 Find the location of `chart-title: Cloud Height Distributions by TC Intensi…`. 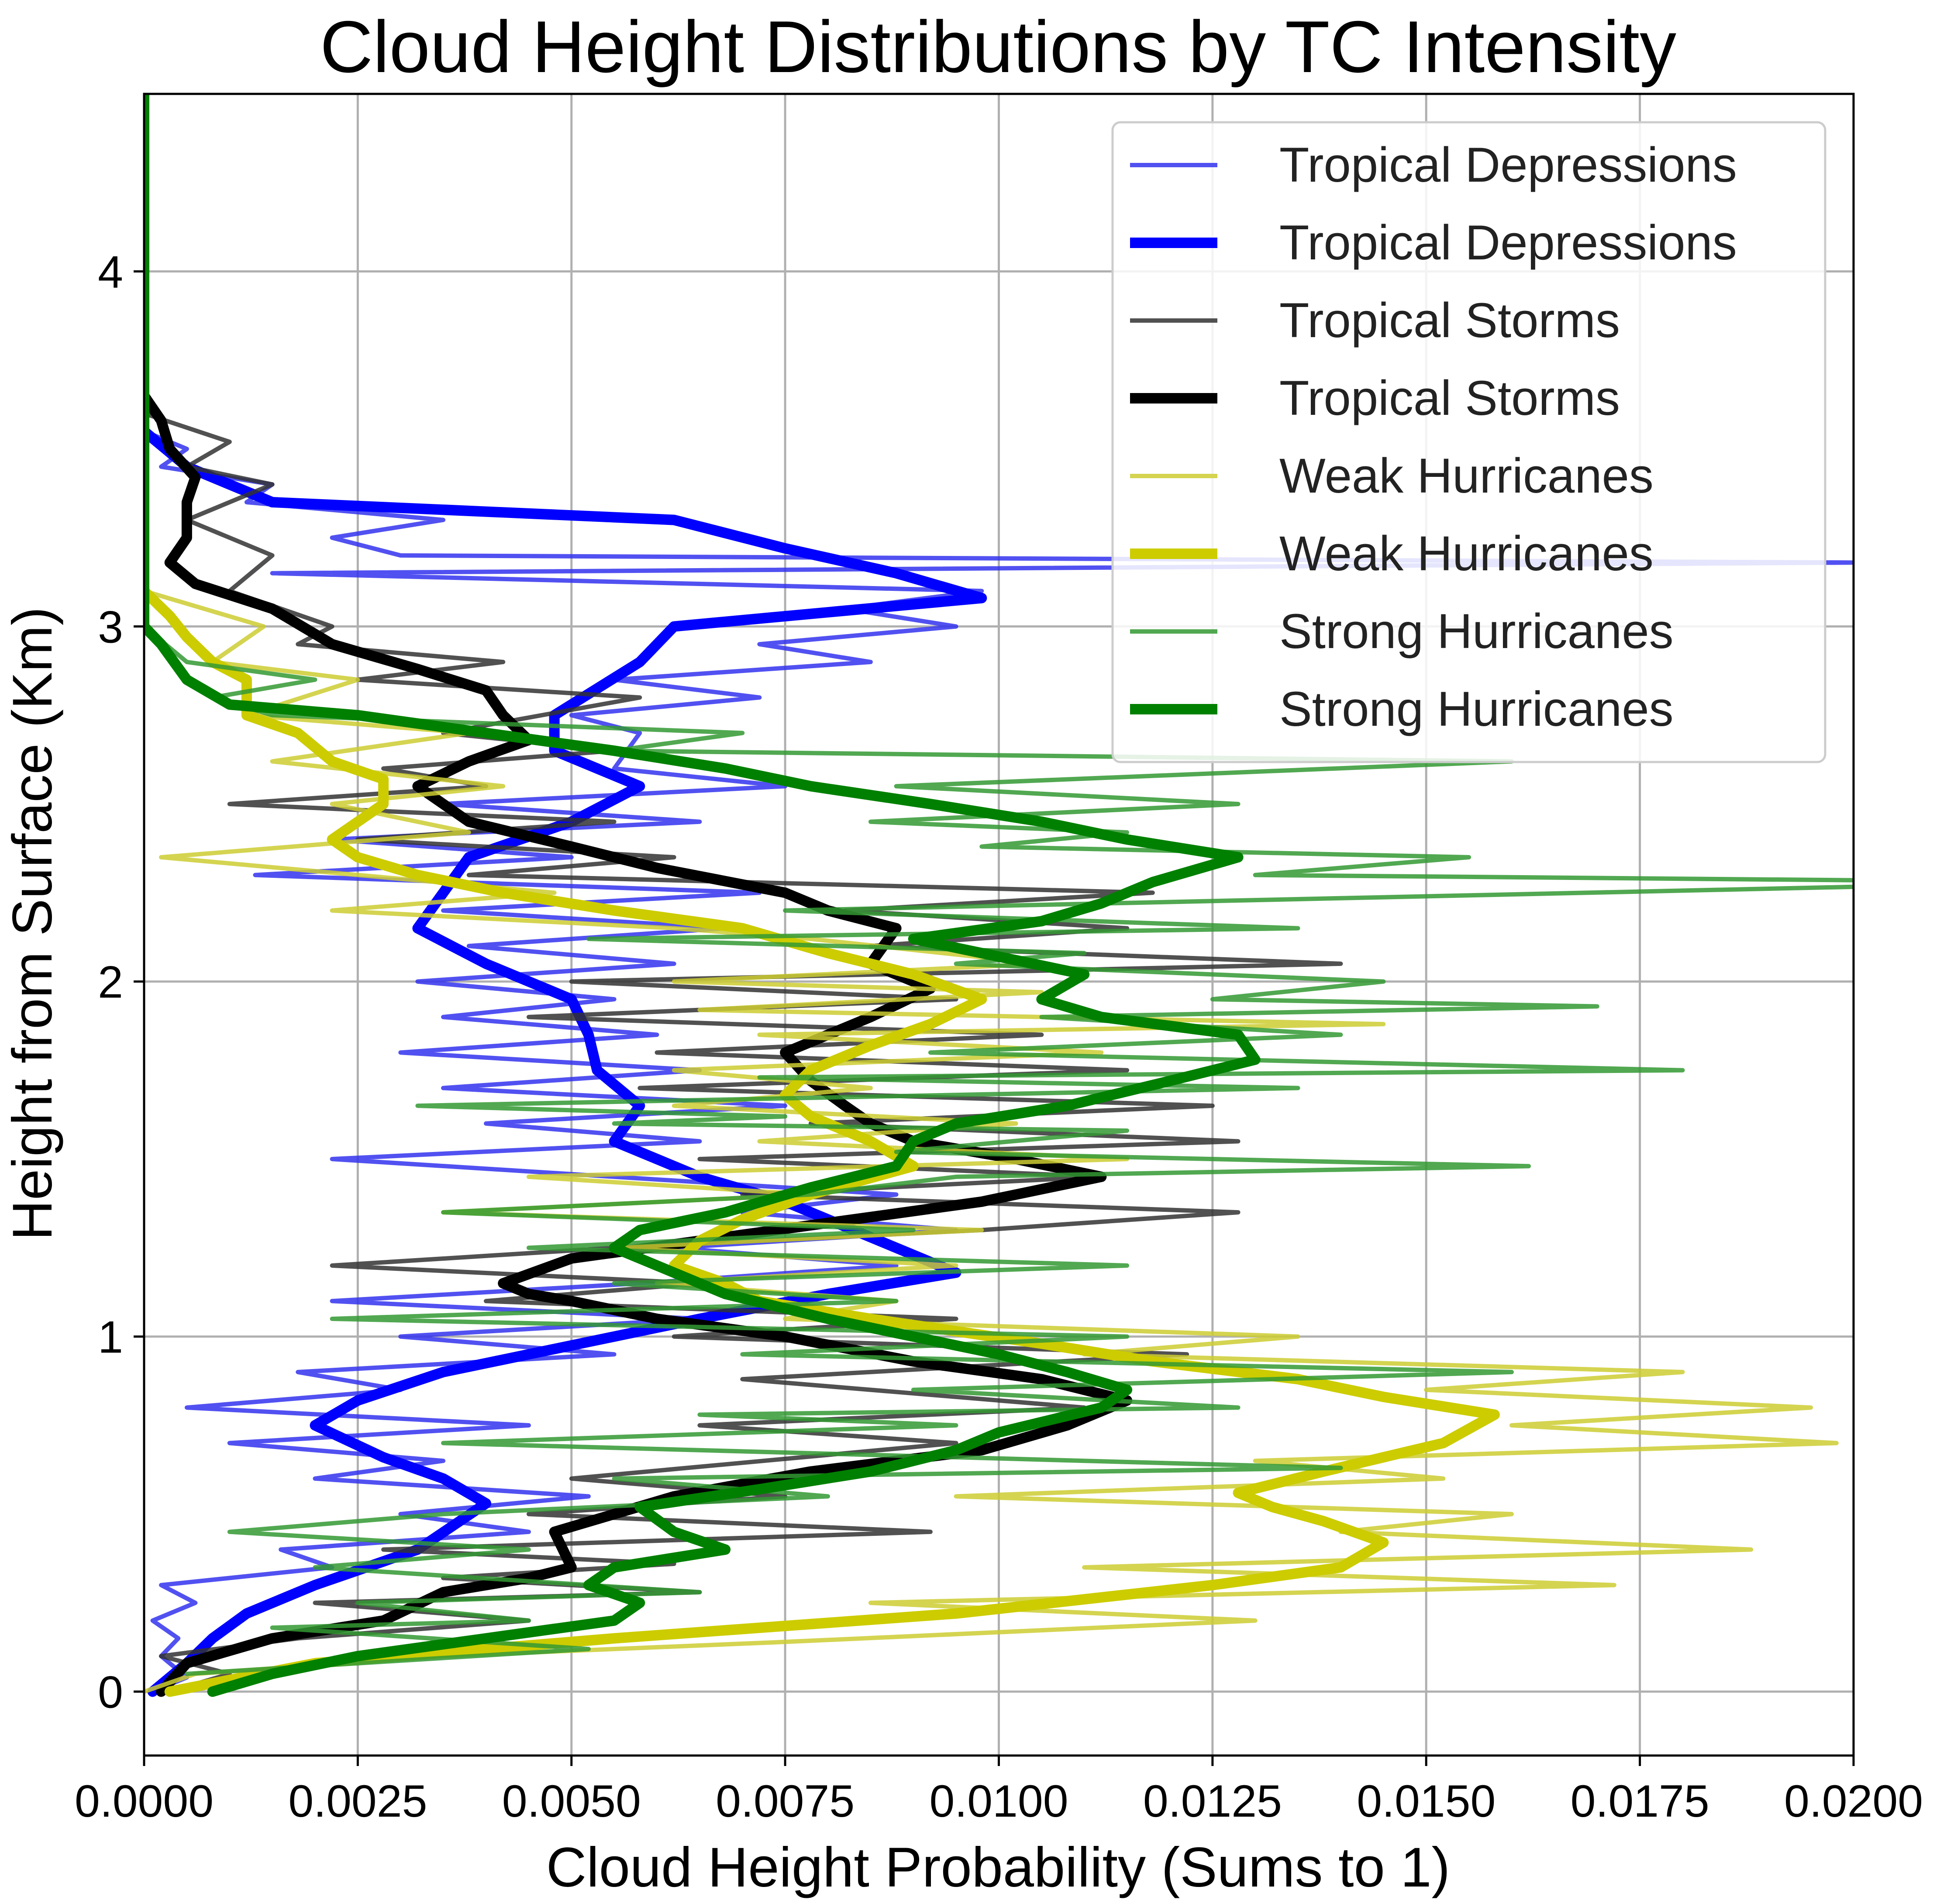

chart-title: Cloud Height Distributions by TC Intensi… is located at coordinates (998, 47).